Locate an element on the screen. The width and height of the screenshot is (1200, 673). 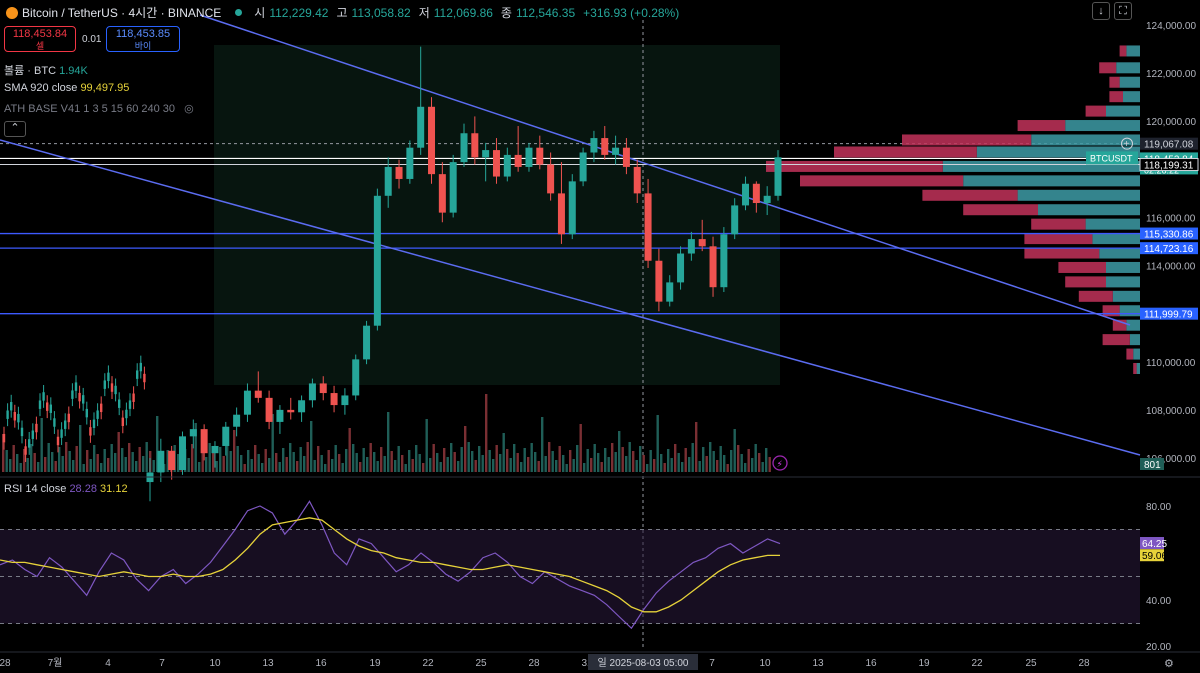
rsi-indicator: RSI 14 close 28.28 31.12 is located at coordinates (66, 489).